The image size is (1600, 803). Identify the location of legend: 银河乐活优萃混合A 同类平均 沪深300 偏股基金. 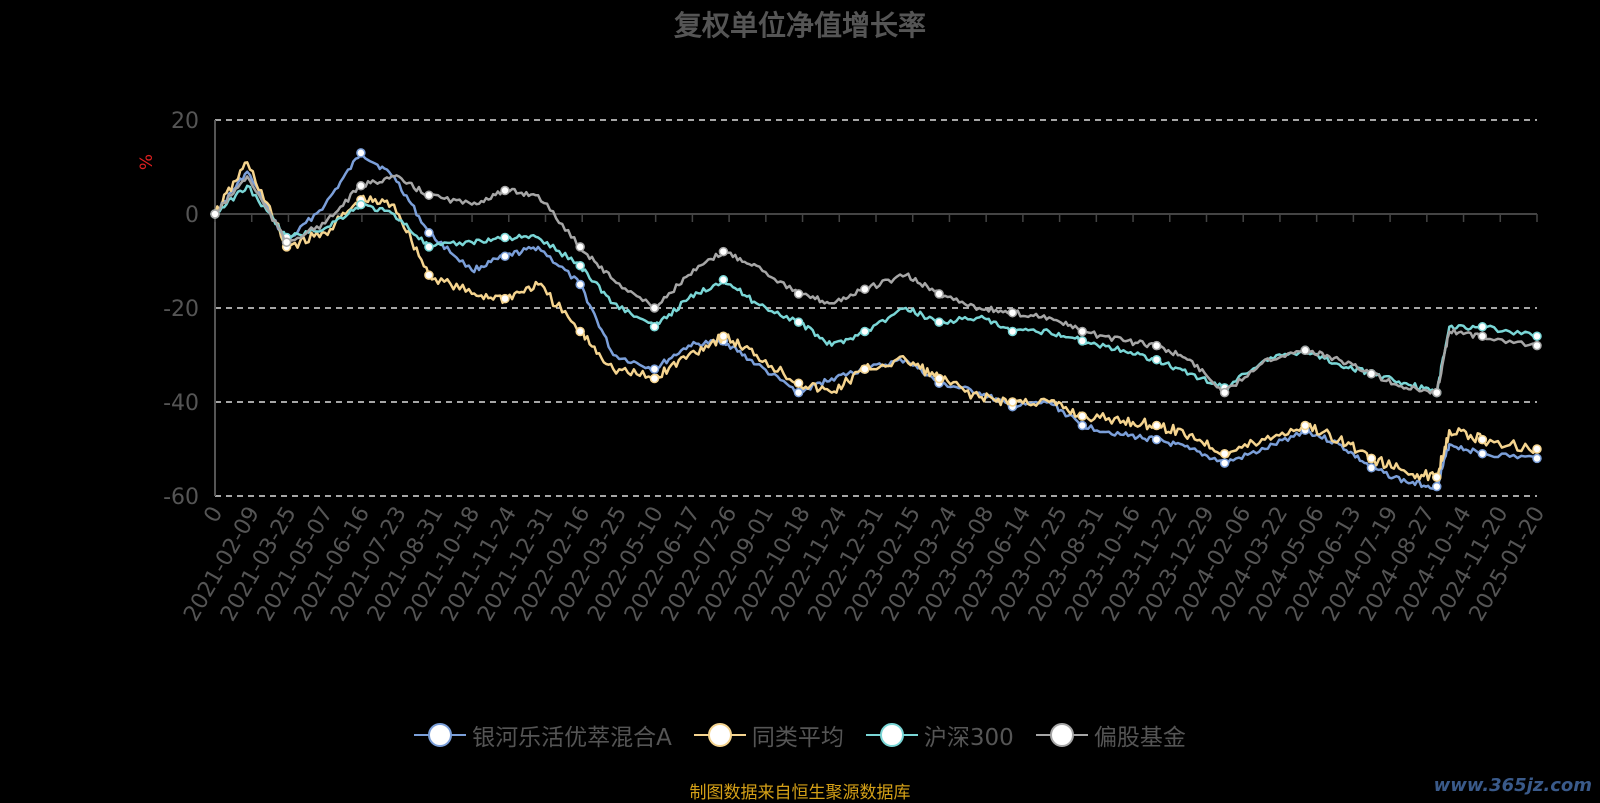
(800, 735).